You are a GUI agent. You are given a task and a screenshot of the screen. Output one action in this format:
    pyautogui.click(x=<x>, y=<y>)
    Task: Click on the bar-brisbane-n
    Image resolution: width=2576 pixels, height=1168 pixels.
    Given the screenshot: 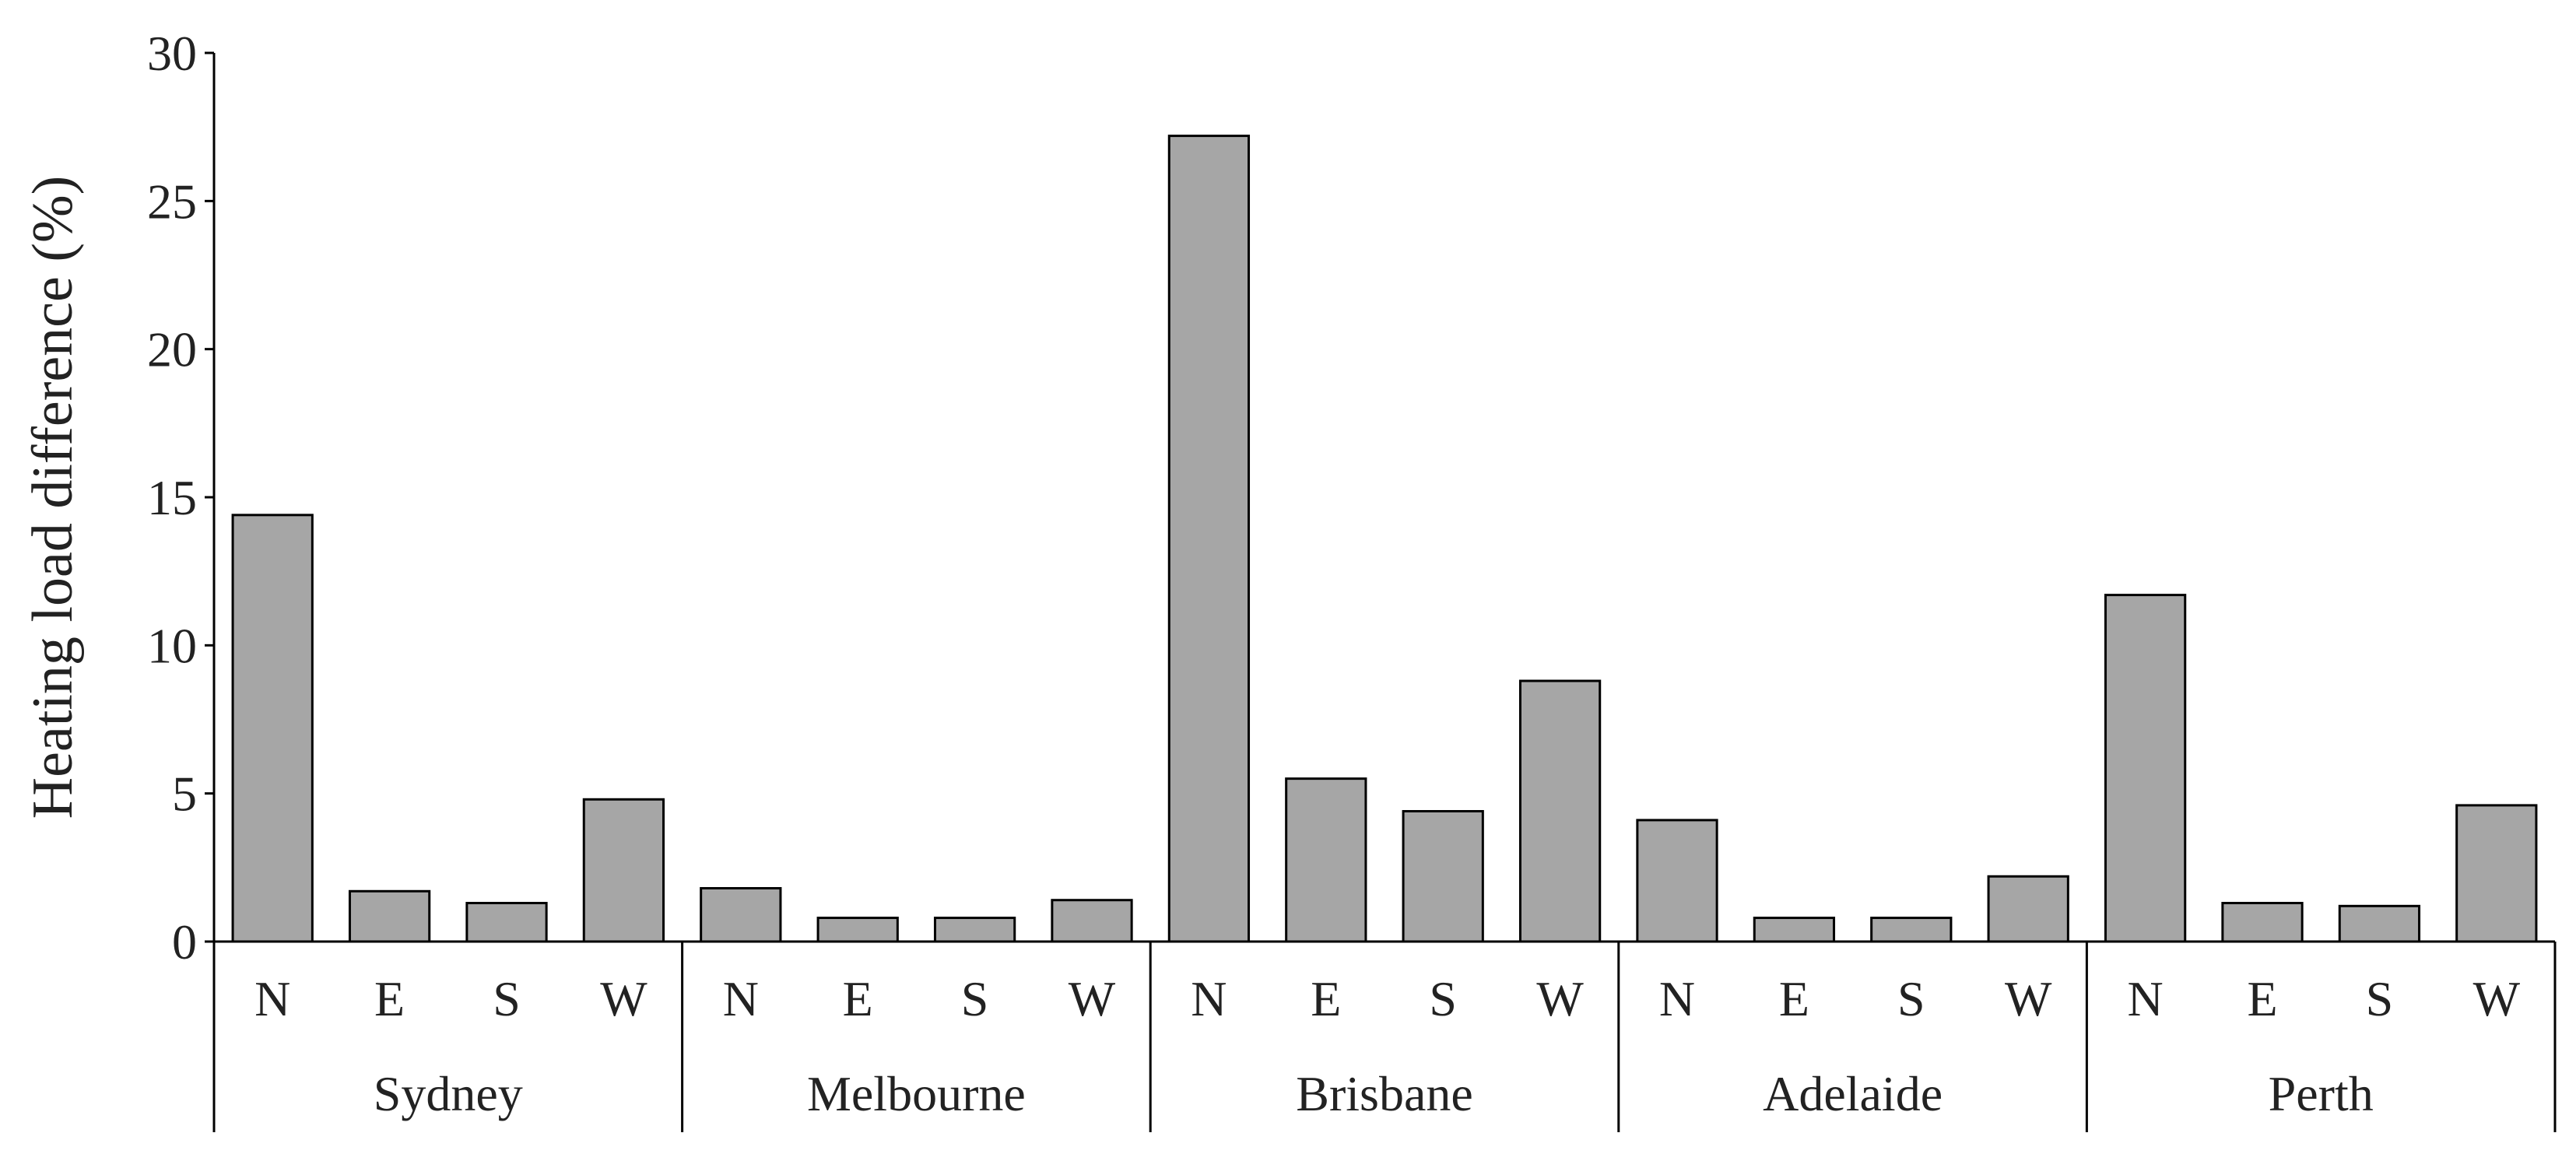 What is the action you would take?
    pyautogui.click(x=1209, y=539)
    